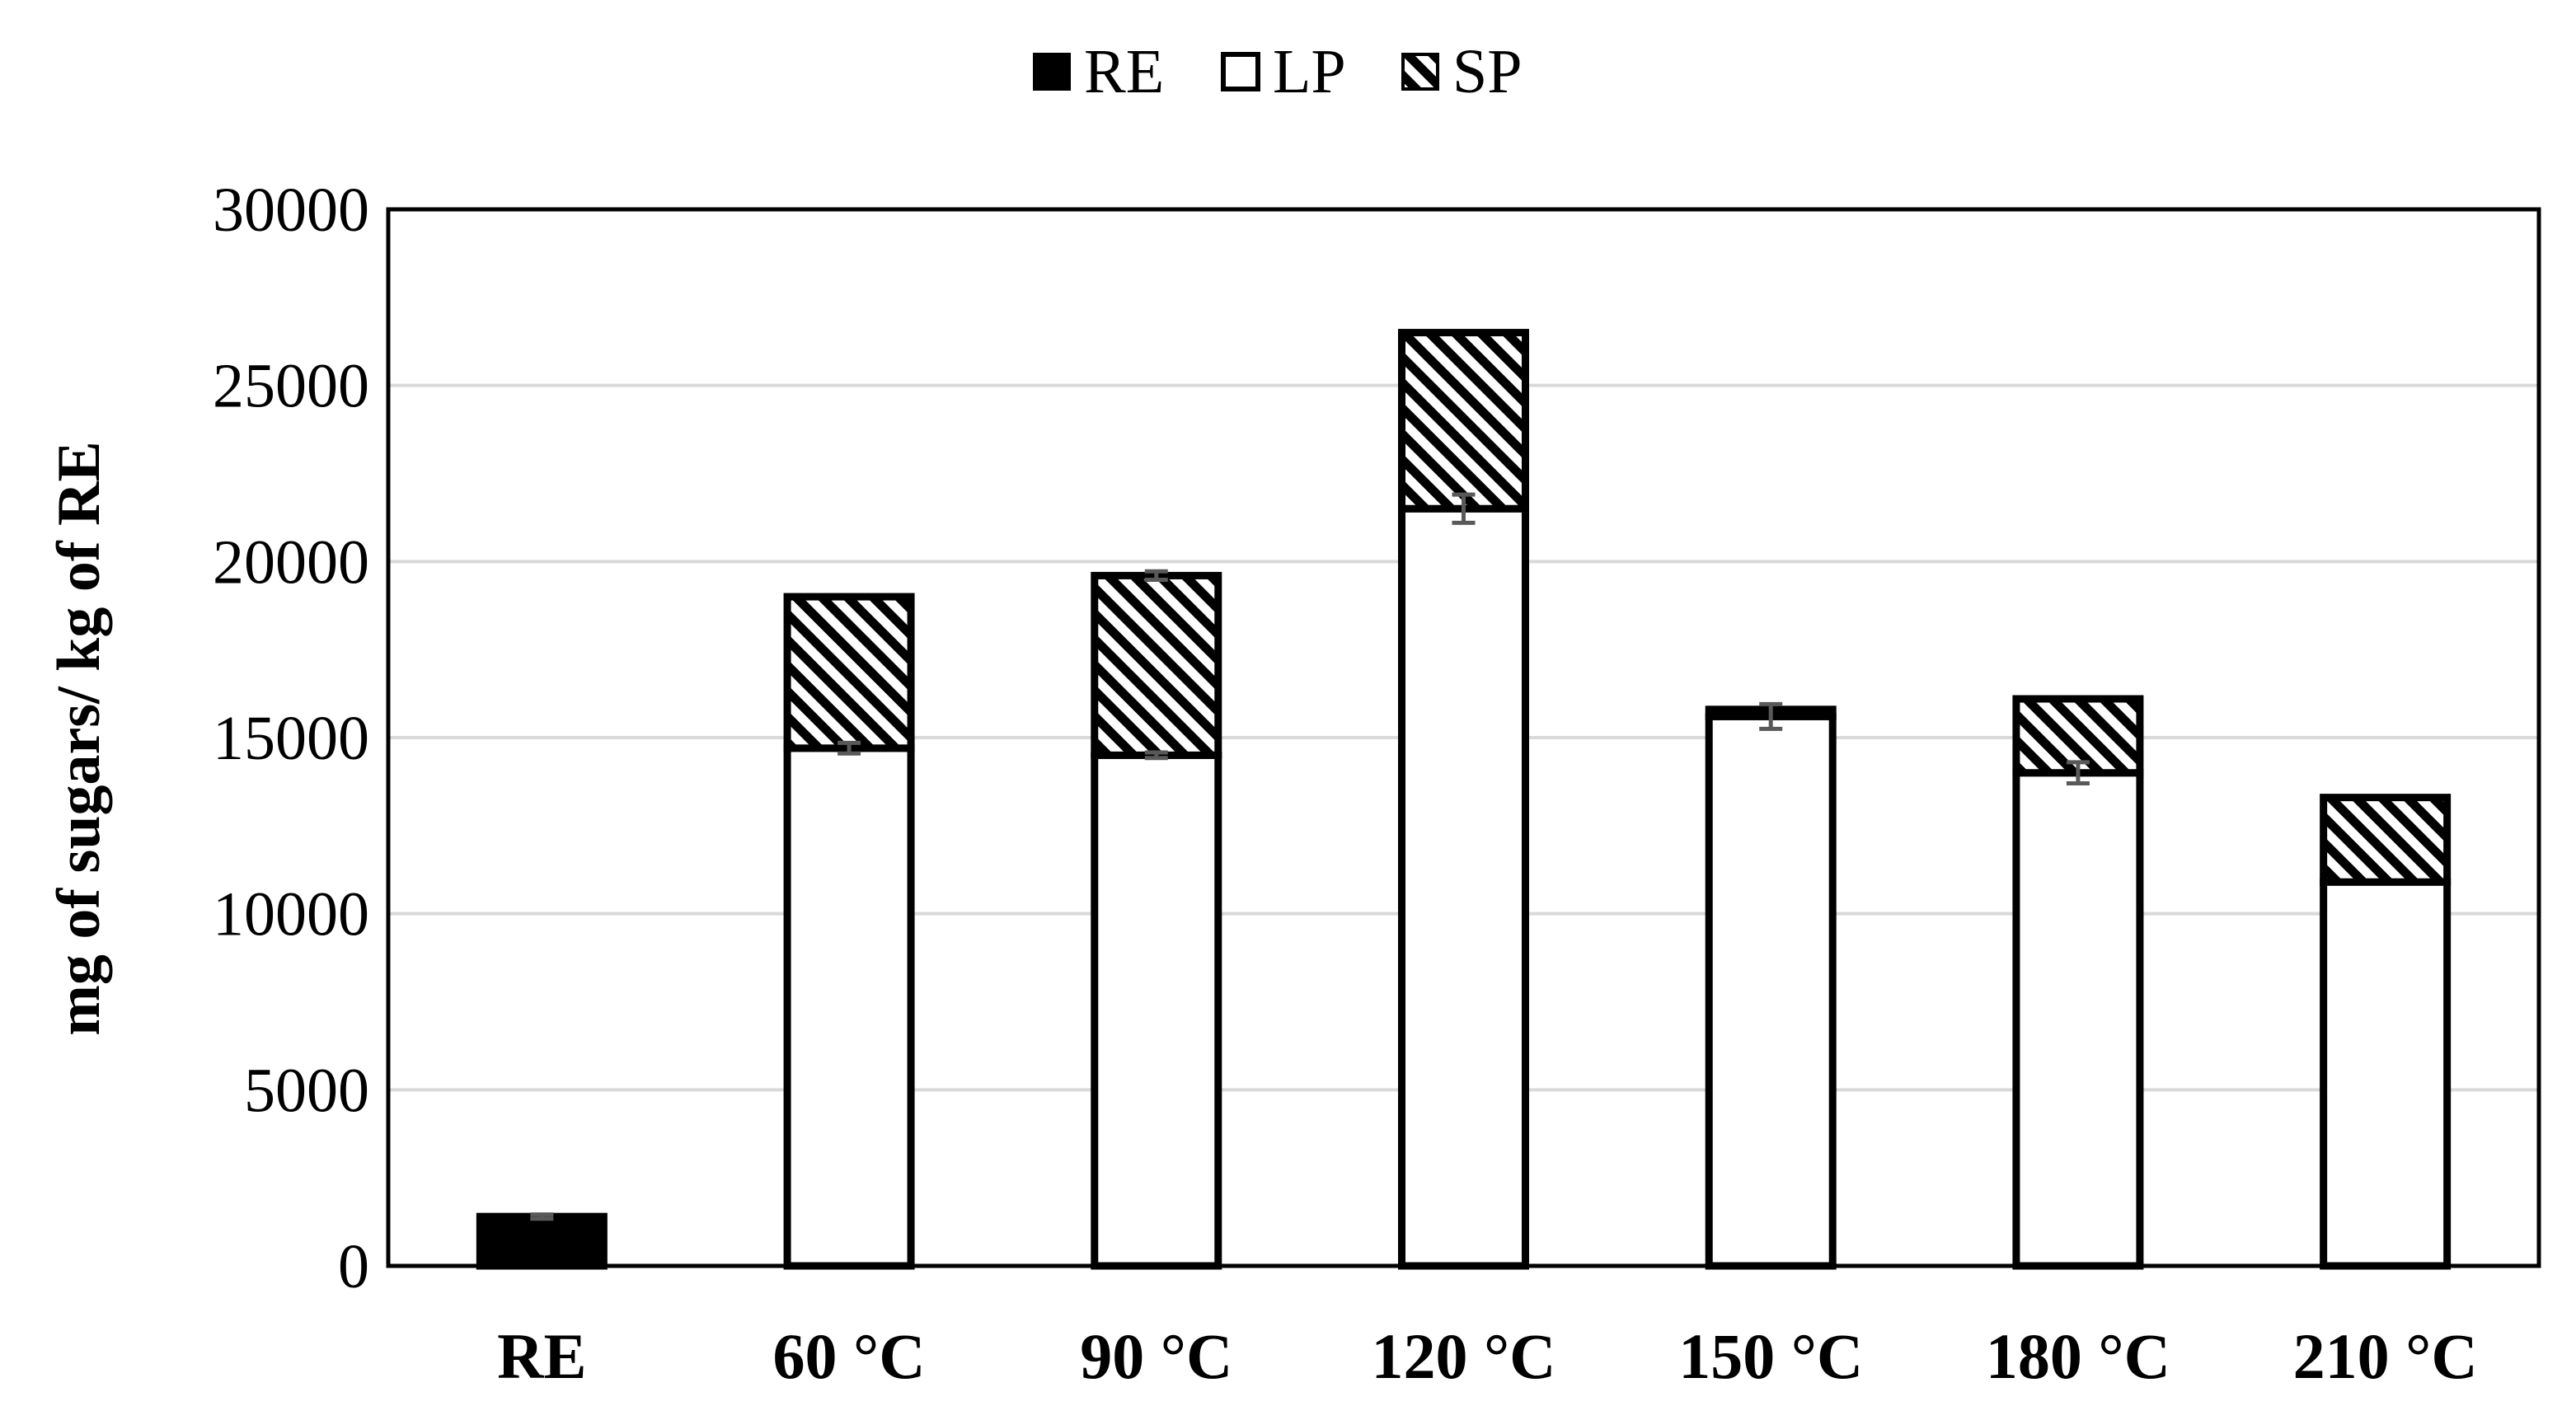 This screenshot has width=2576, height=1406. What do you see at coordinates (291, 914) in the screenshot?
I see `y-tick-label: 10000` at bounding box center [291, 914].